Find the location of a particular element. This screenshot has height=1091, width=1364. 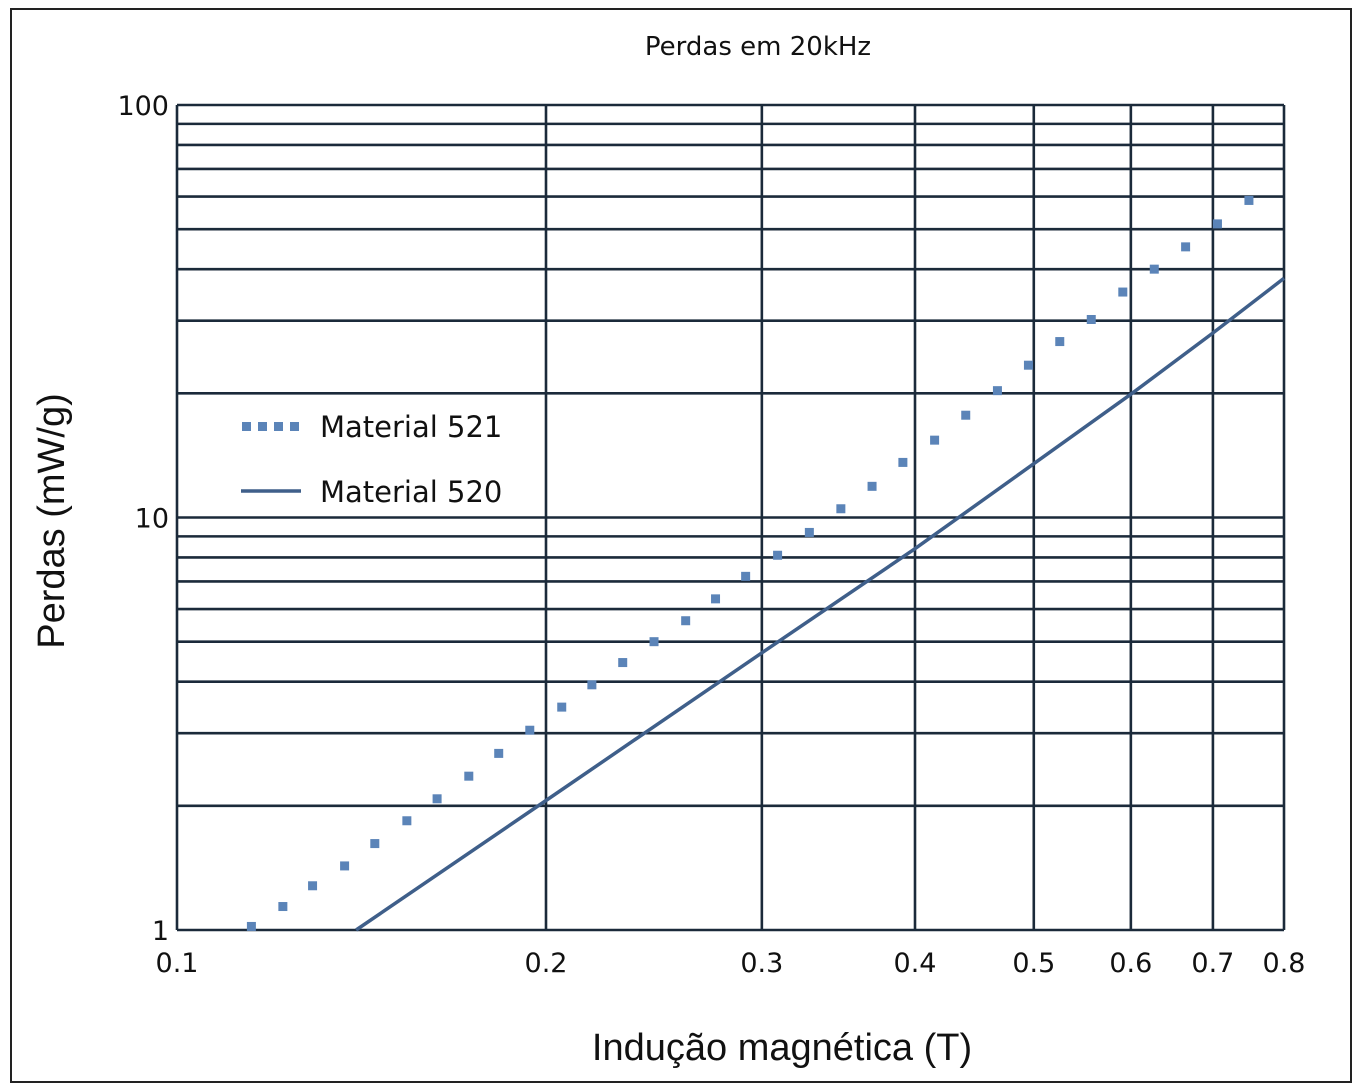

legend-entry-material-521: Material 521 is located at coordinates (372, 427).